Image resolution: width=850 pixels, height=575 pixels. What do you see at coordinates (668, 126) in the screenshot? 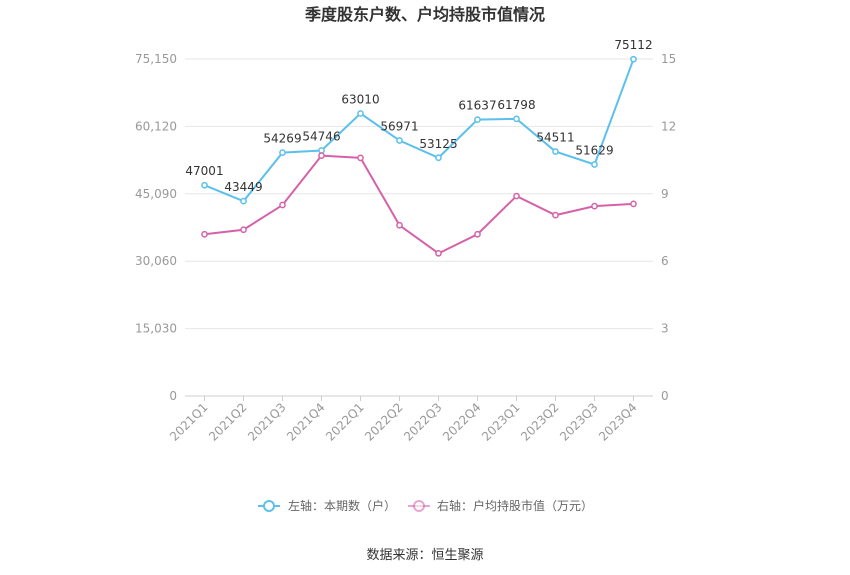
I see `right-tick-label: 12` at bounding box center [668, 126].